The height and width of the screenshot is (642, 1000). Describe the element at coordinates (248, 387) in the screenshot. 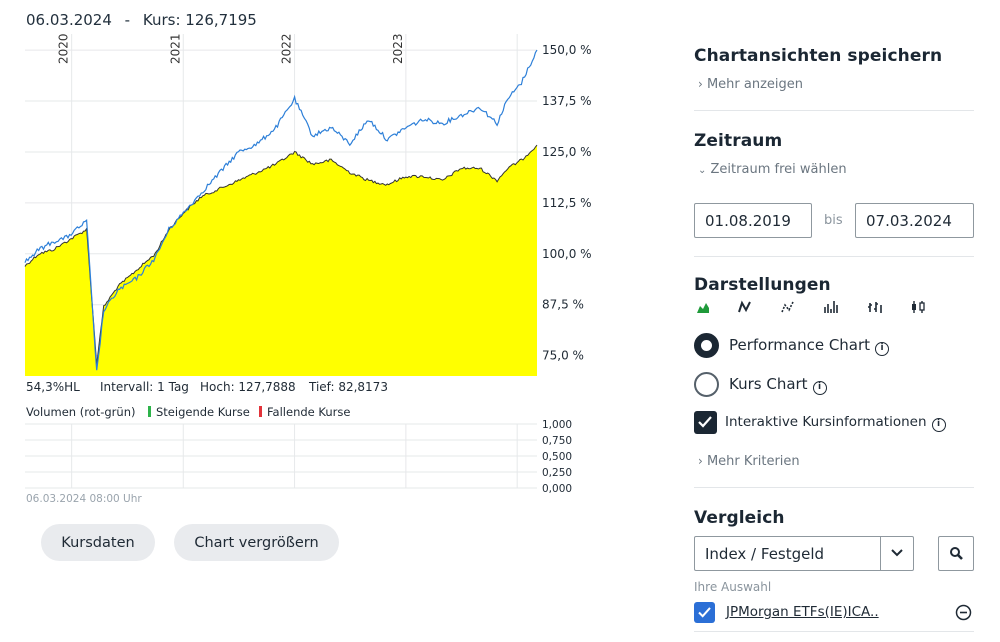

I see `stat-high: Hoch: 127,7888` at that location.